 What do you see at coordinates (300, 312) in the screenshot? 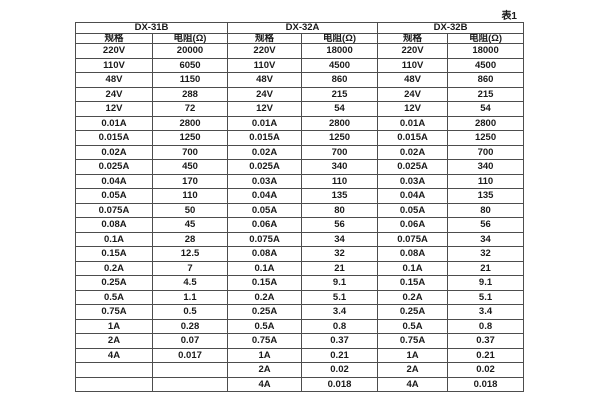
I see `table-row: 0.75A 0.5 0.25A 3.4 0.25A 3.4` at bounding box center [300, 312].